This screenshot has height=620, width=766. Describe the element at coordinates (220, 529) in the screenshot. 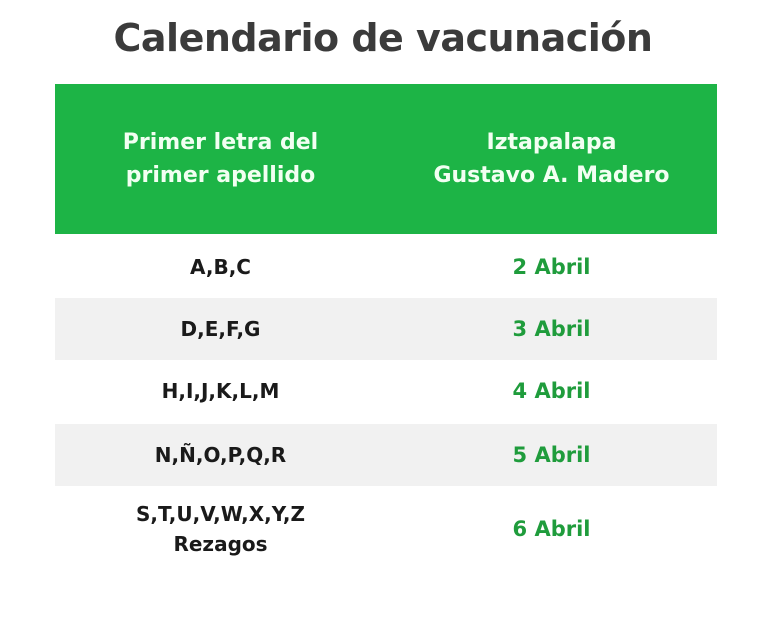

I see `letters-cell: S,T,U,V,W,X,Y,Z Rezagos` at that location.